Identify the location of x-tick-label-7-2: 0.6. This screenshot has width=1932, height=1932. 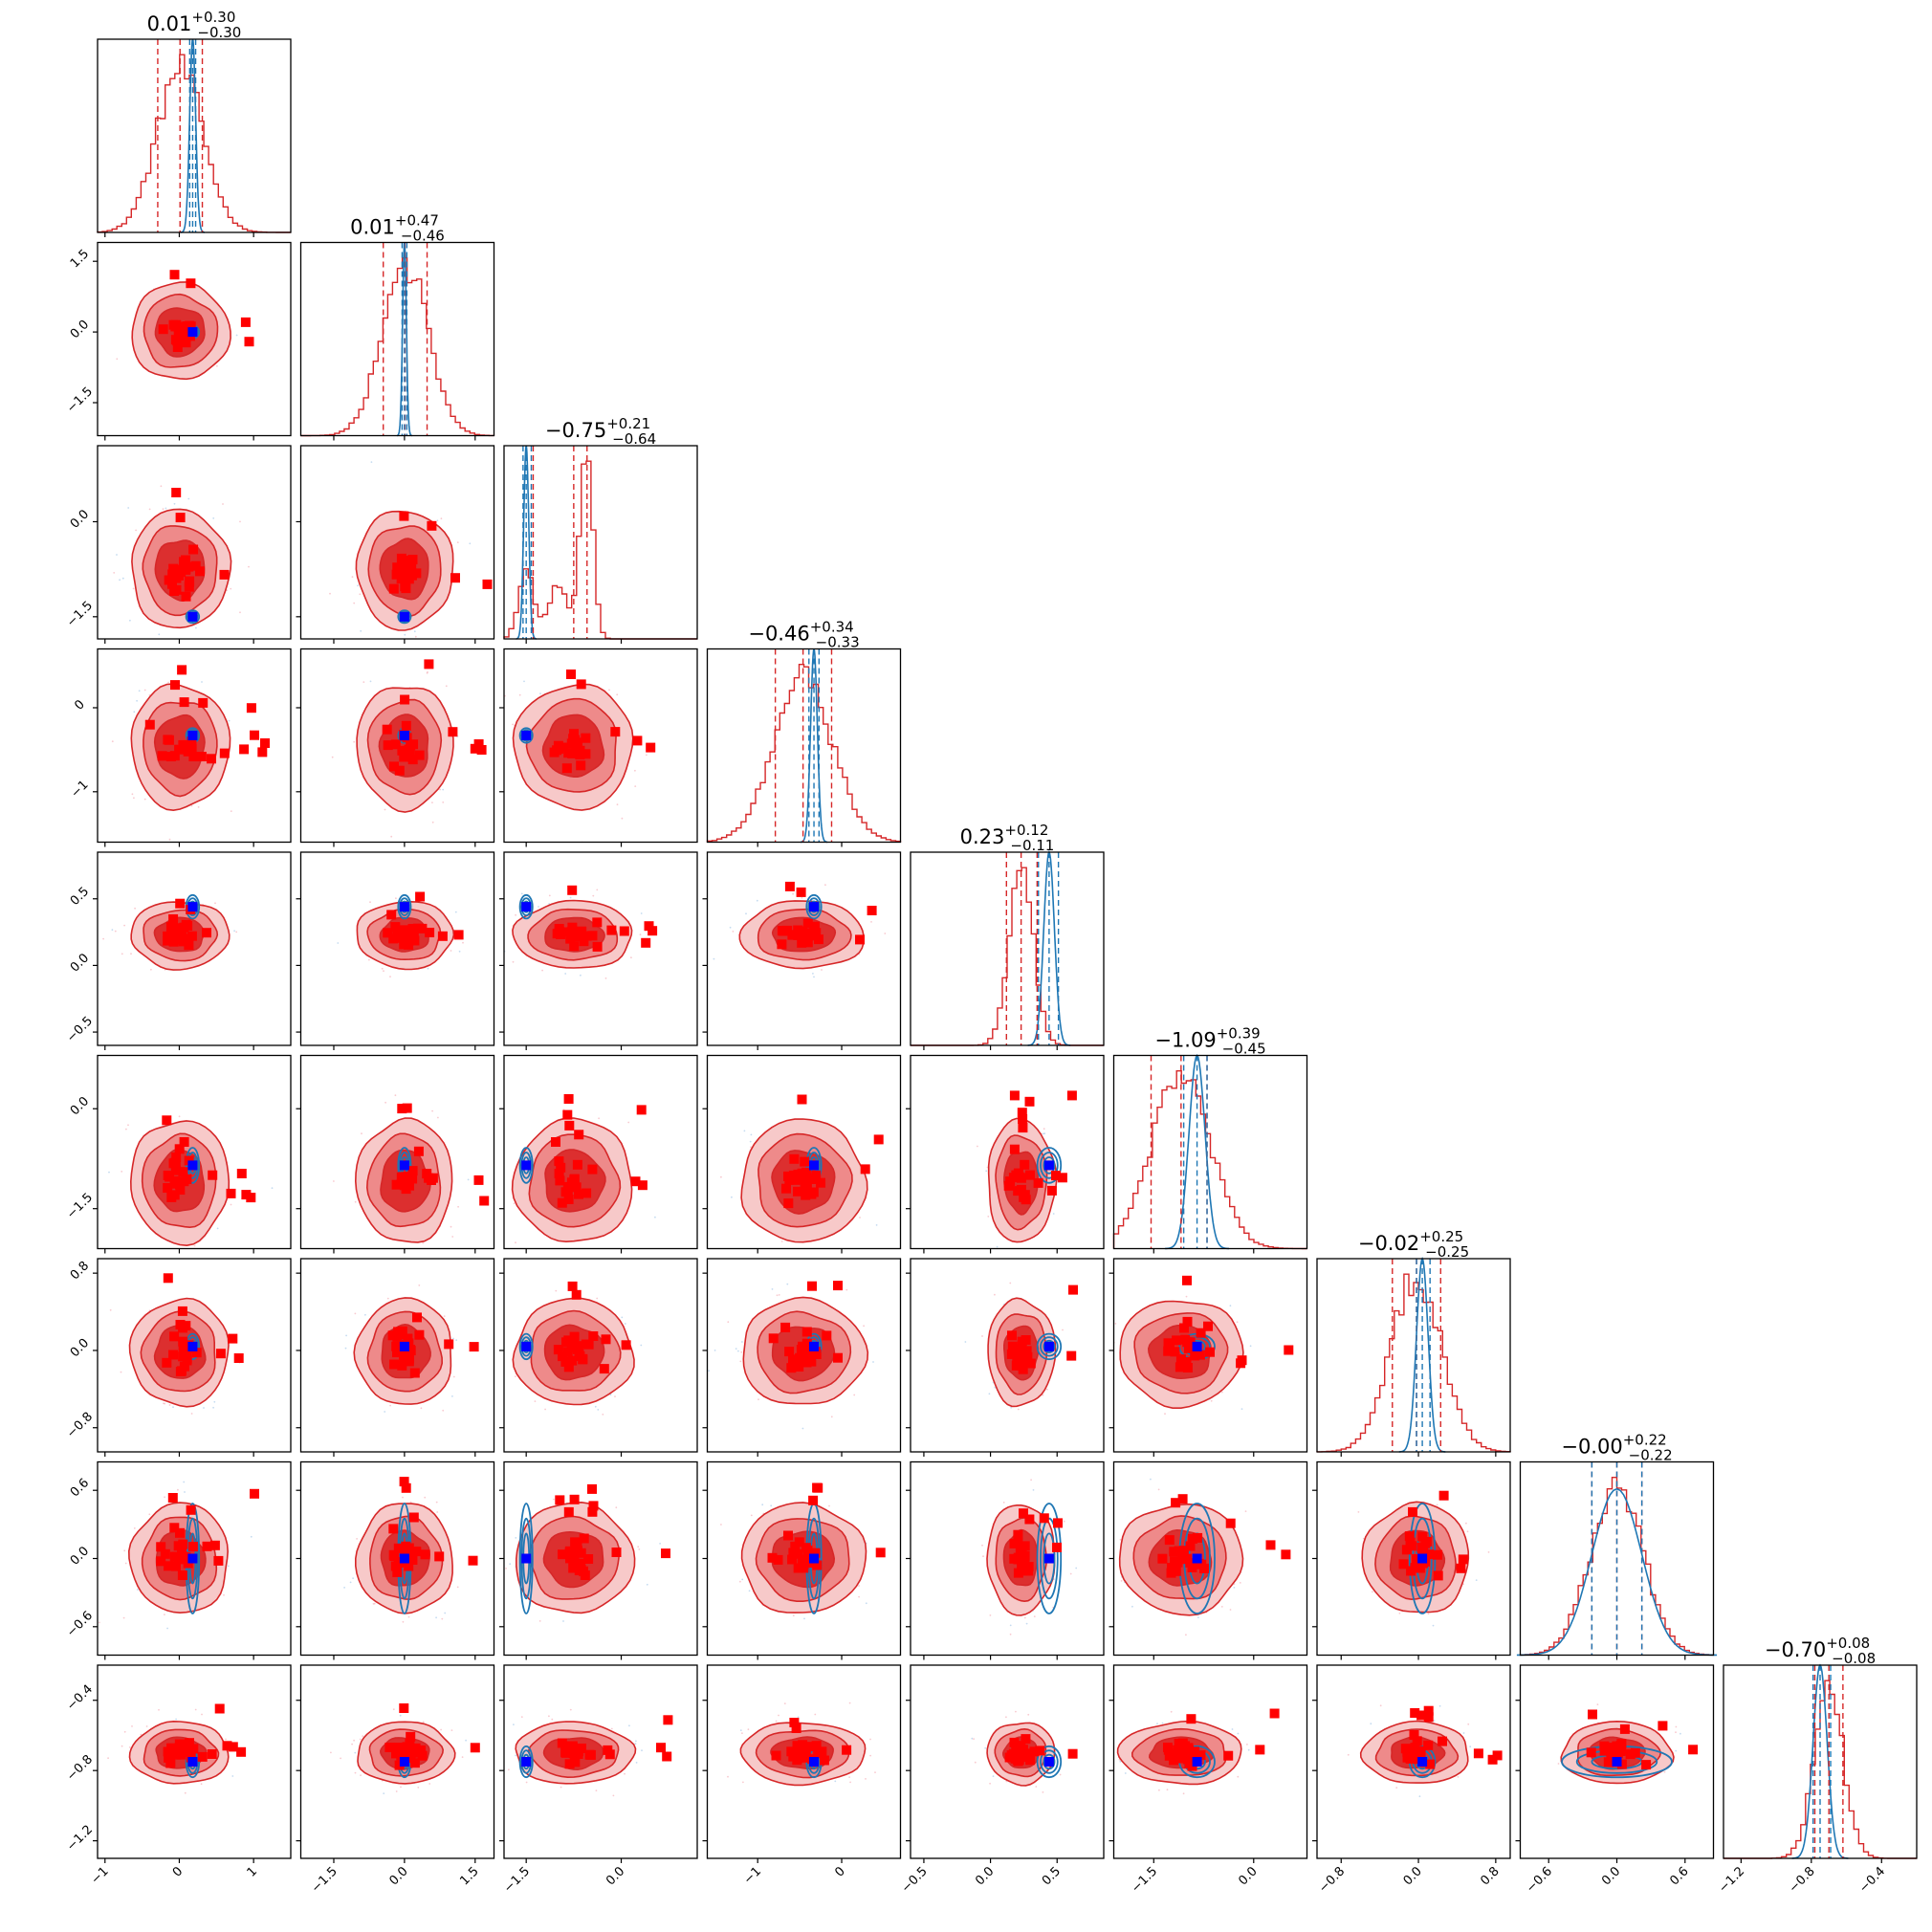
(1679, 1876).